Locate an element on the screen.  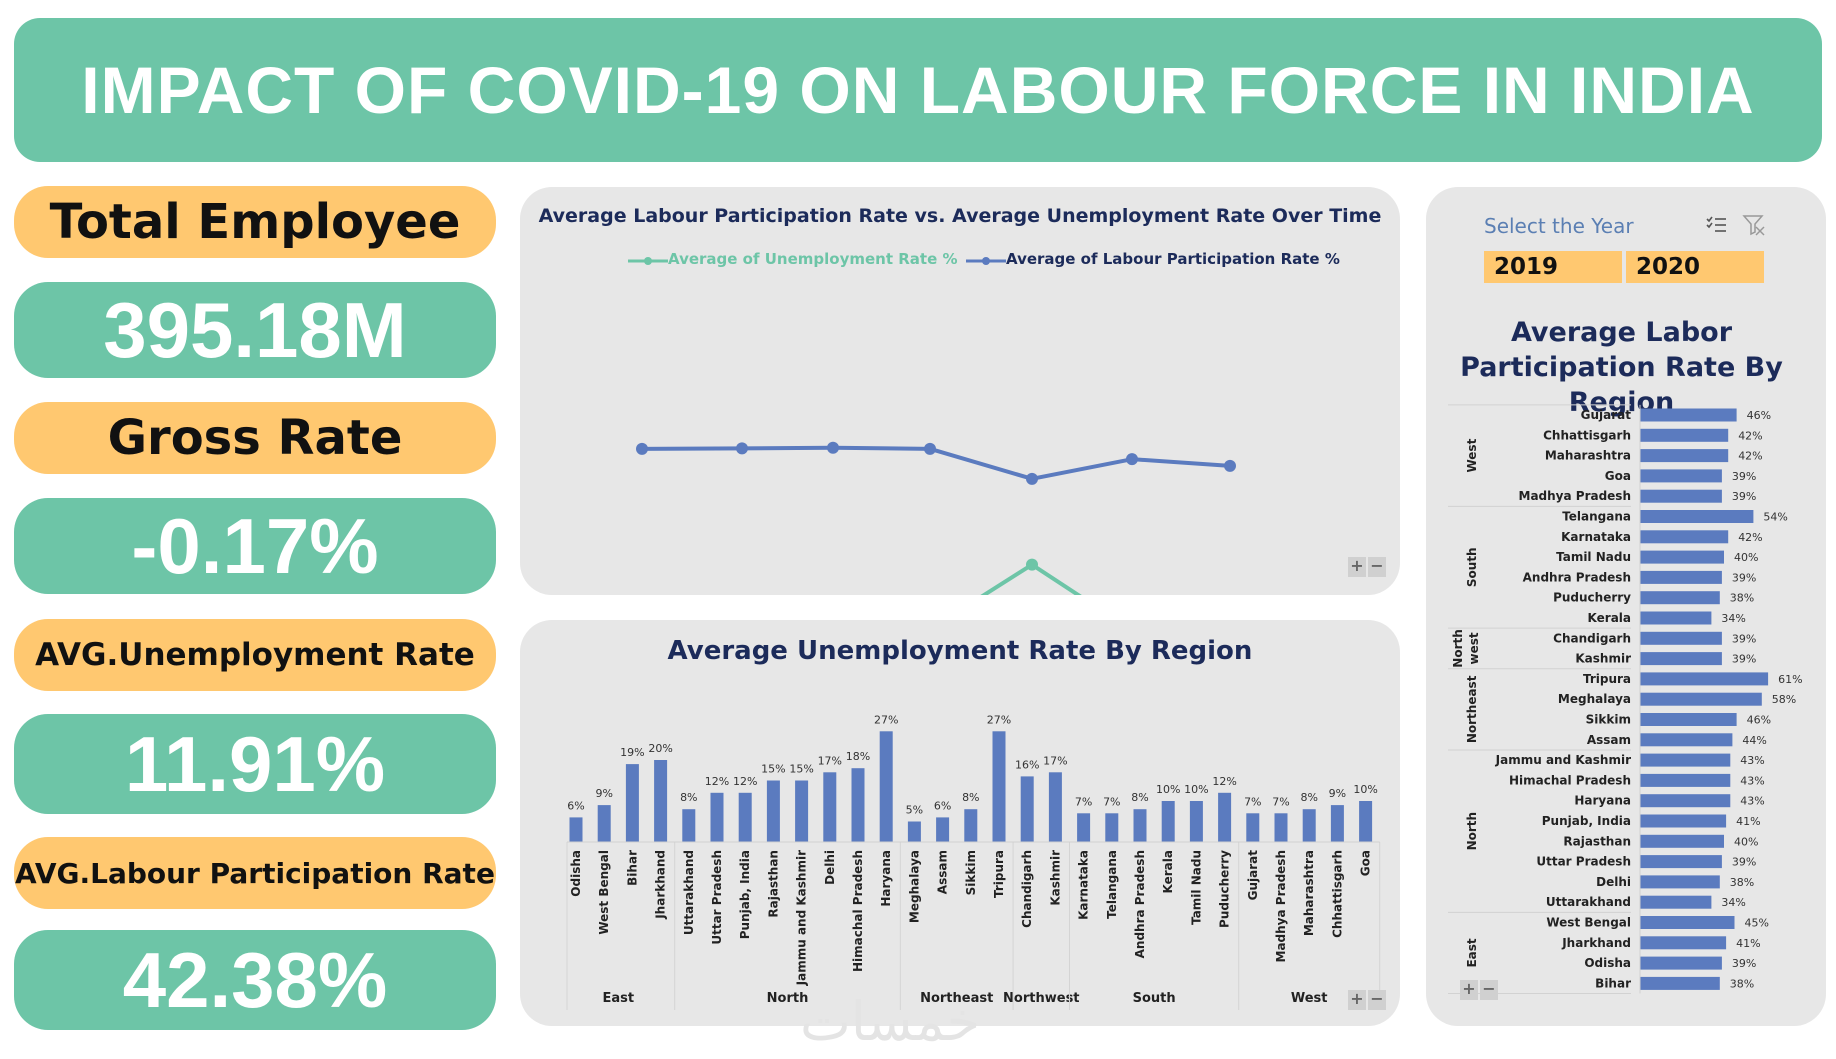
y-tick-label: Bihar is located at coordinates (1613, 983).